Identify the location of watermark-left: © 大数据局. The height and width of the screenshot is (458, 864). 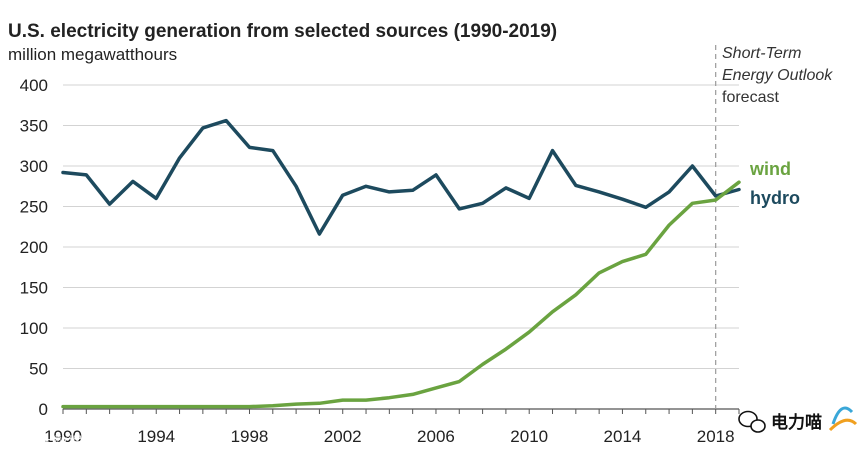
(49, 442).